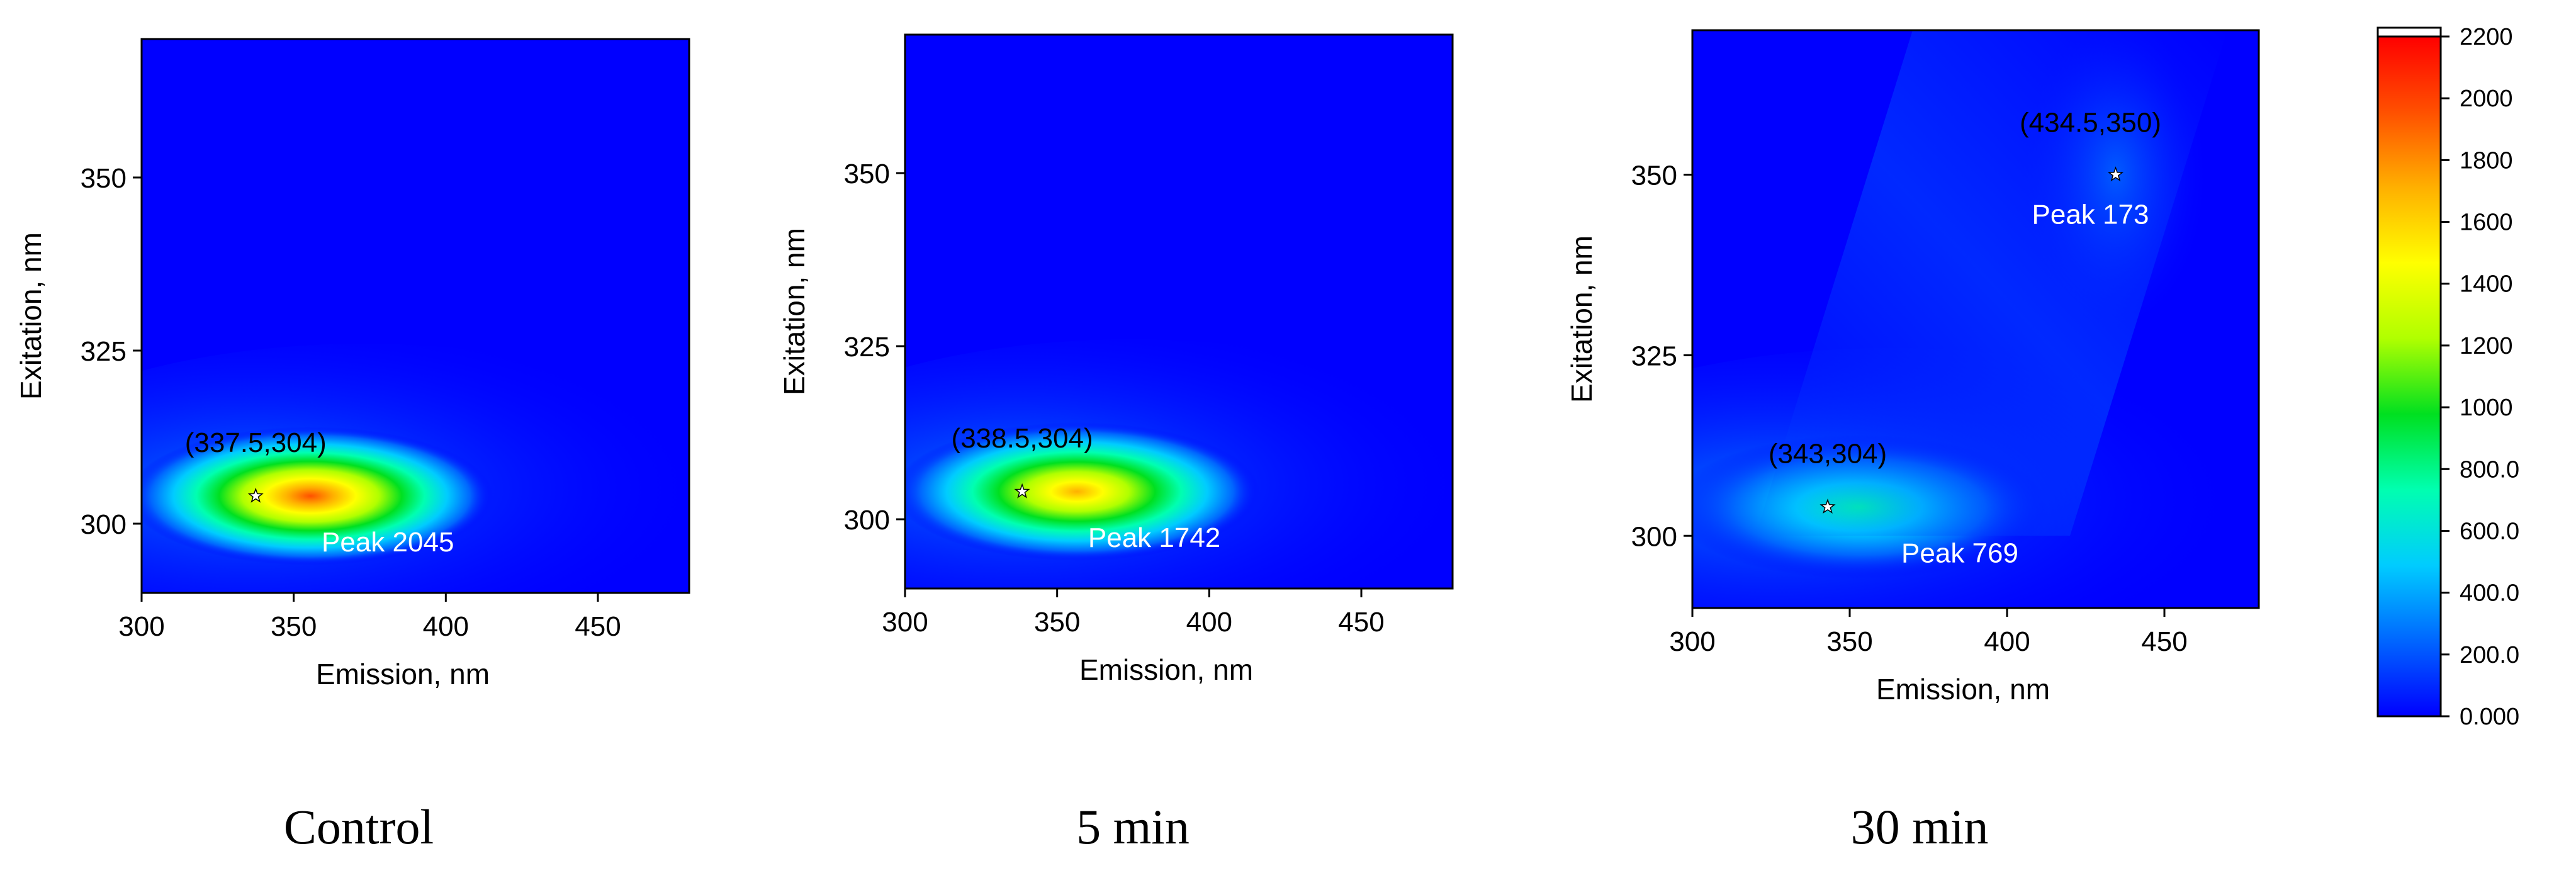  Describe the element at coordinates (359, 826) in the screenshot. I see `panel-caption: Control` at that location.